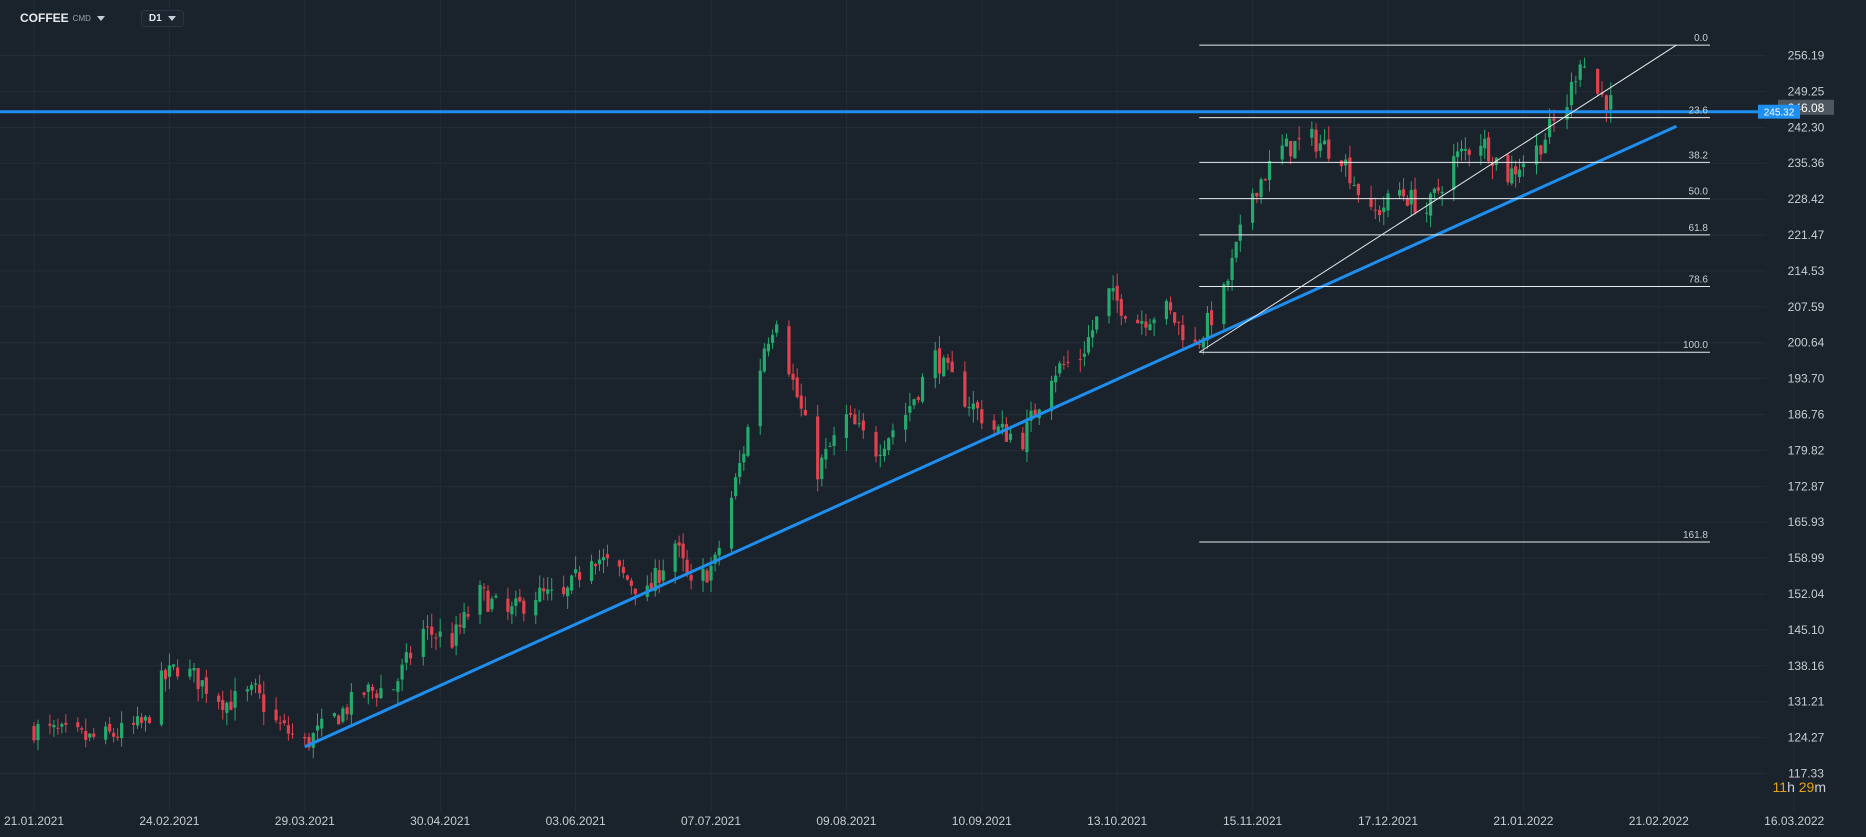 The width and height of the screenshot is (1866, 837). What do you see at coordinates (1252, 821) in the screenshot?
I see `x-axis-tick-label: 15.11.2021` at bounding box center [1252, 821].